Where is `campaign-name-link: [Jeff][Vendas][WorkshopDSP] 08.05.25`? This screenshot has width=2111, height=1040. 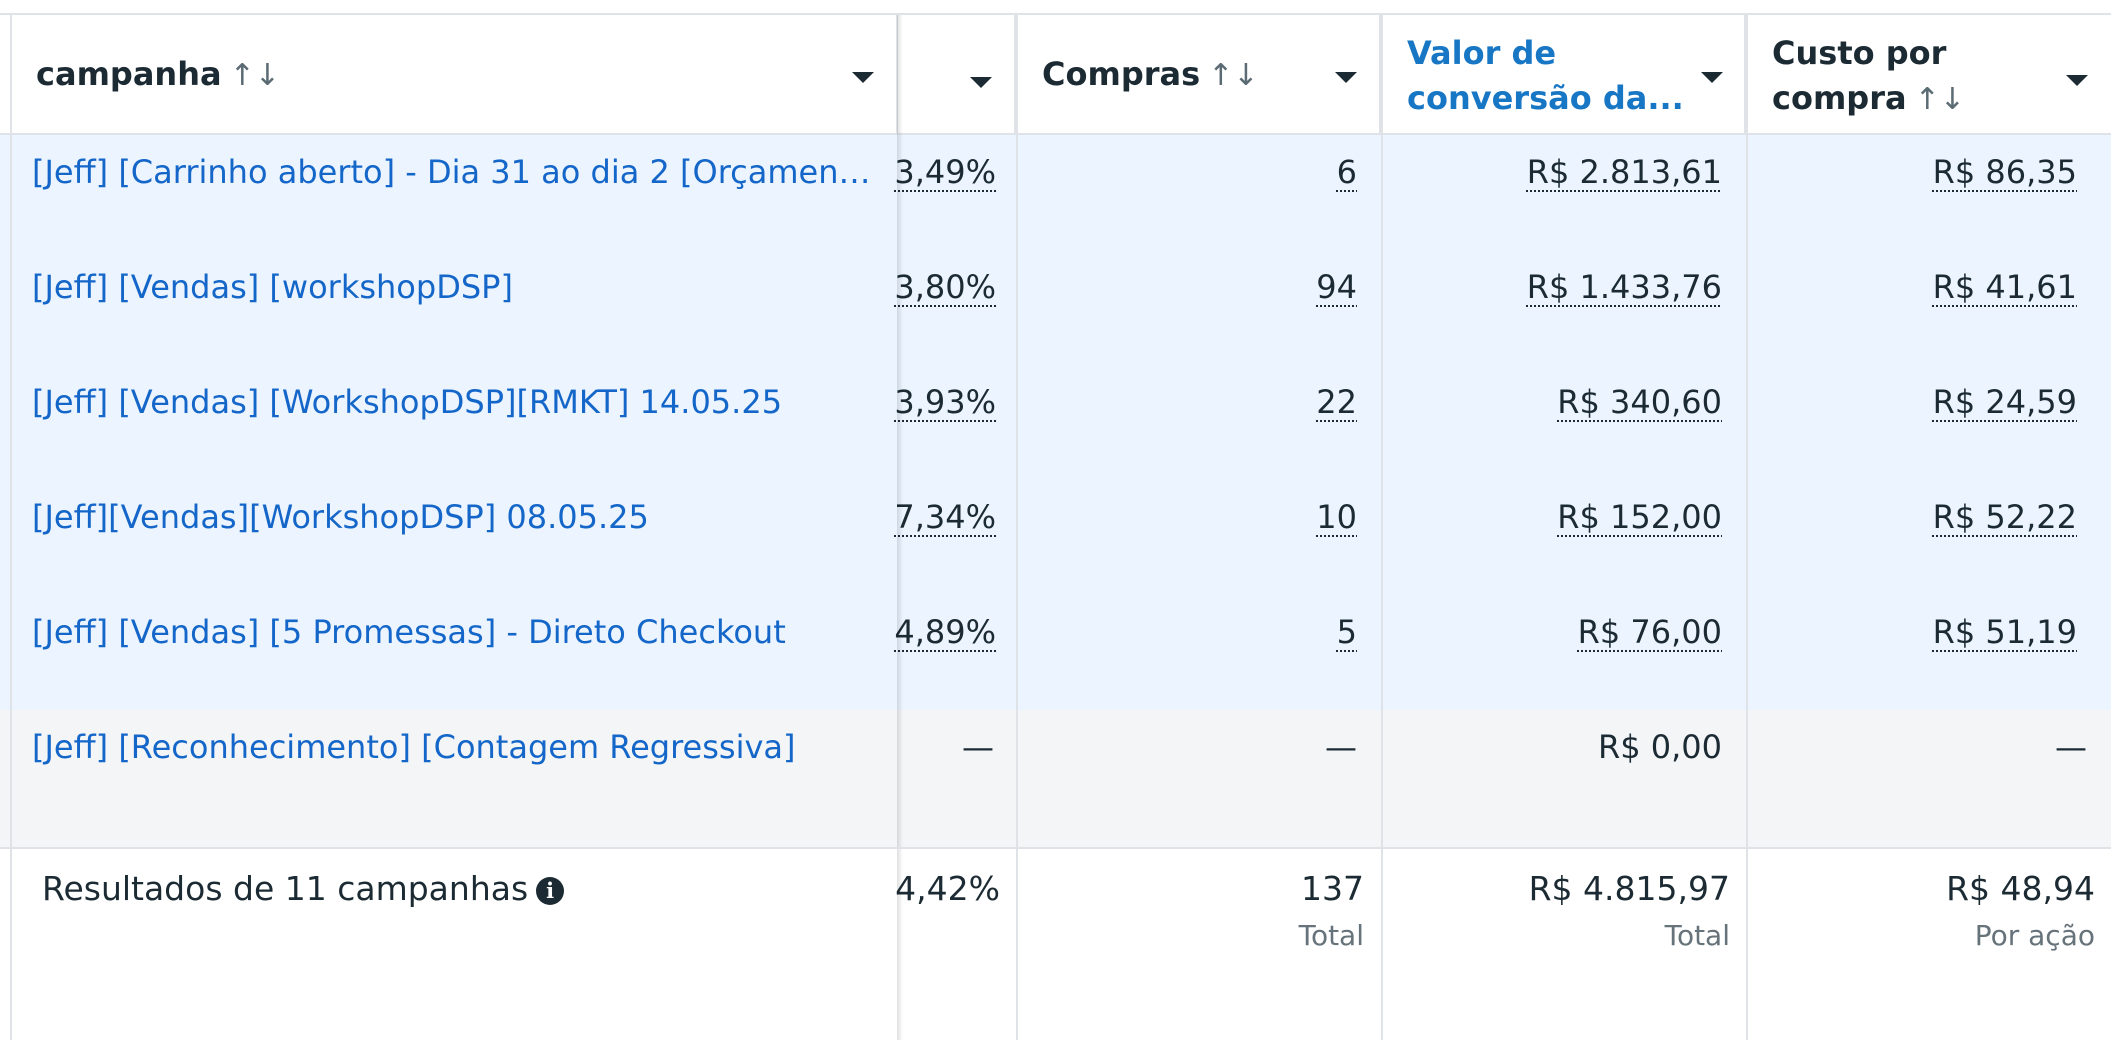
campaign-name-link: [Jeff][Vendas][WorkshopDSP] 08.05.25 is located at coordinates (340, 517).